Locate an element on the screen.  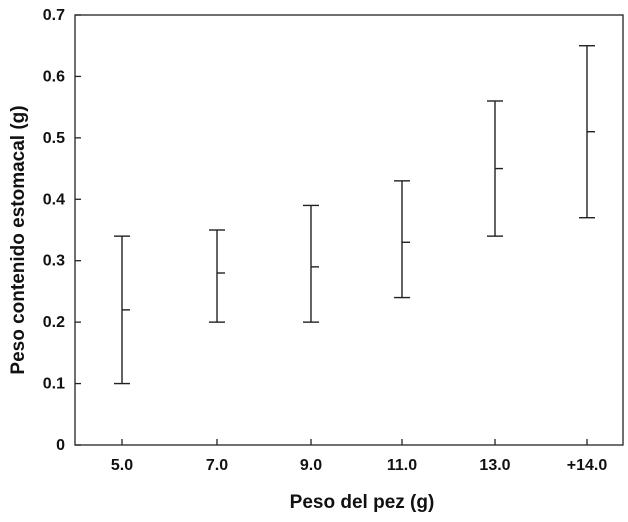
y-tick-label: 0.5 is located at coordinates (54, 138).